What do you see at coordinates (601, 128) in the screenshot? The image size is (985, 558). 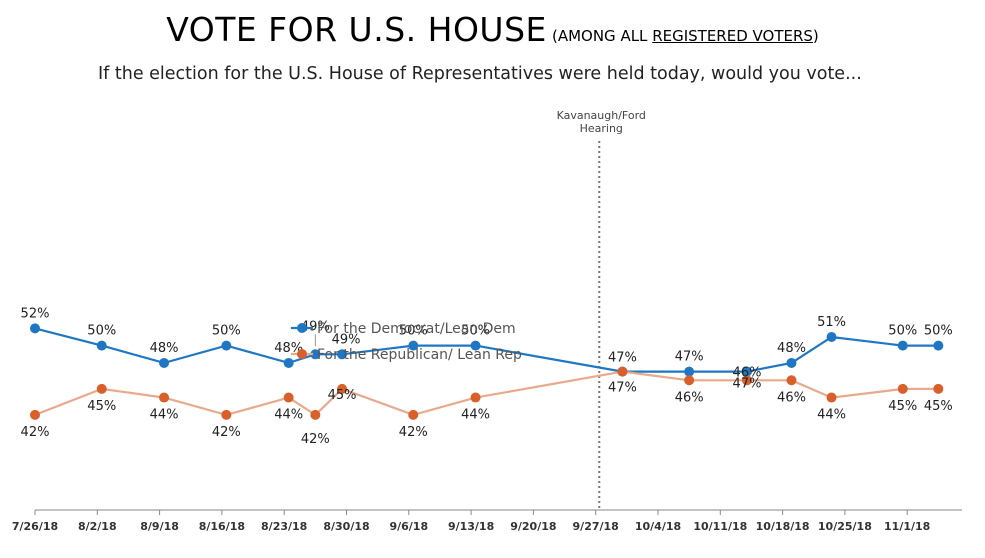 I see `annotation-label: Hearing` at bounding box center [601, 128].